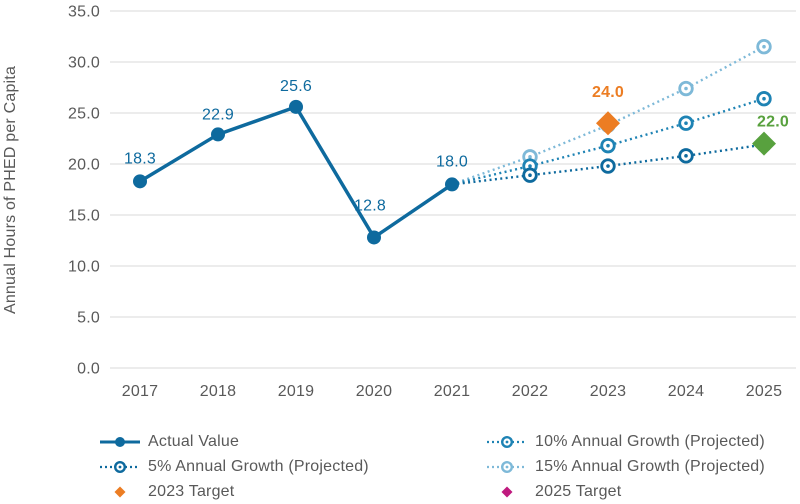  I want to click on legend-item-2025-target: 2025 Target, so click(642, 491).